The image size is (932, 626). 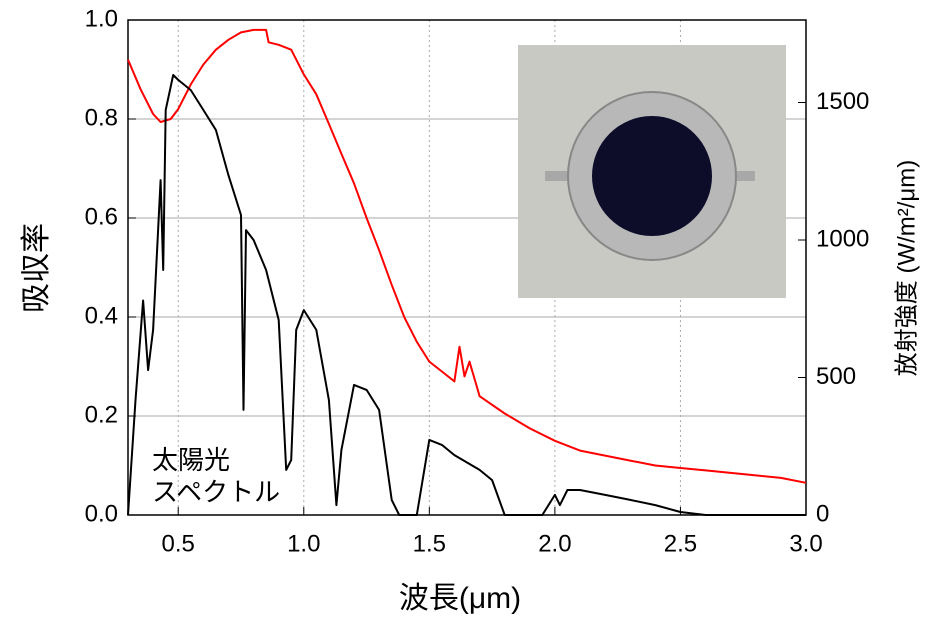 I want to click on x-tick-label: 1.0, so click(x=303, y=543).